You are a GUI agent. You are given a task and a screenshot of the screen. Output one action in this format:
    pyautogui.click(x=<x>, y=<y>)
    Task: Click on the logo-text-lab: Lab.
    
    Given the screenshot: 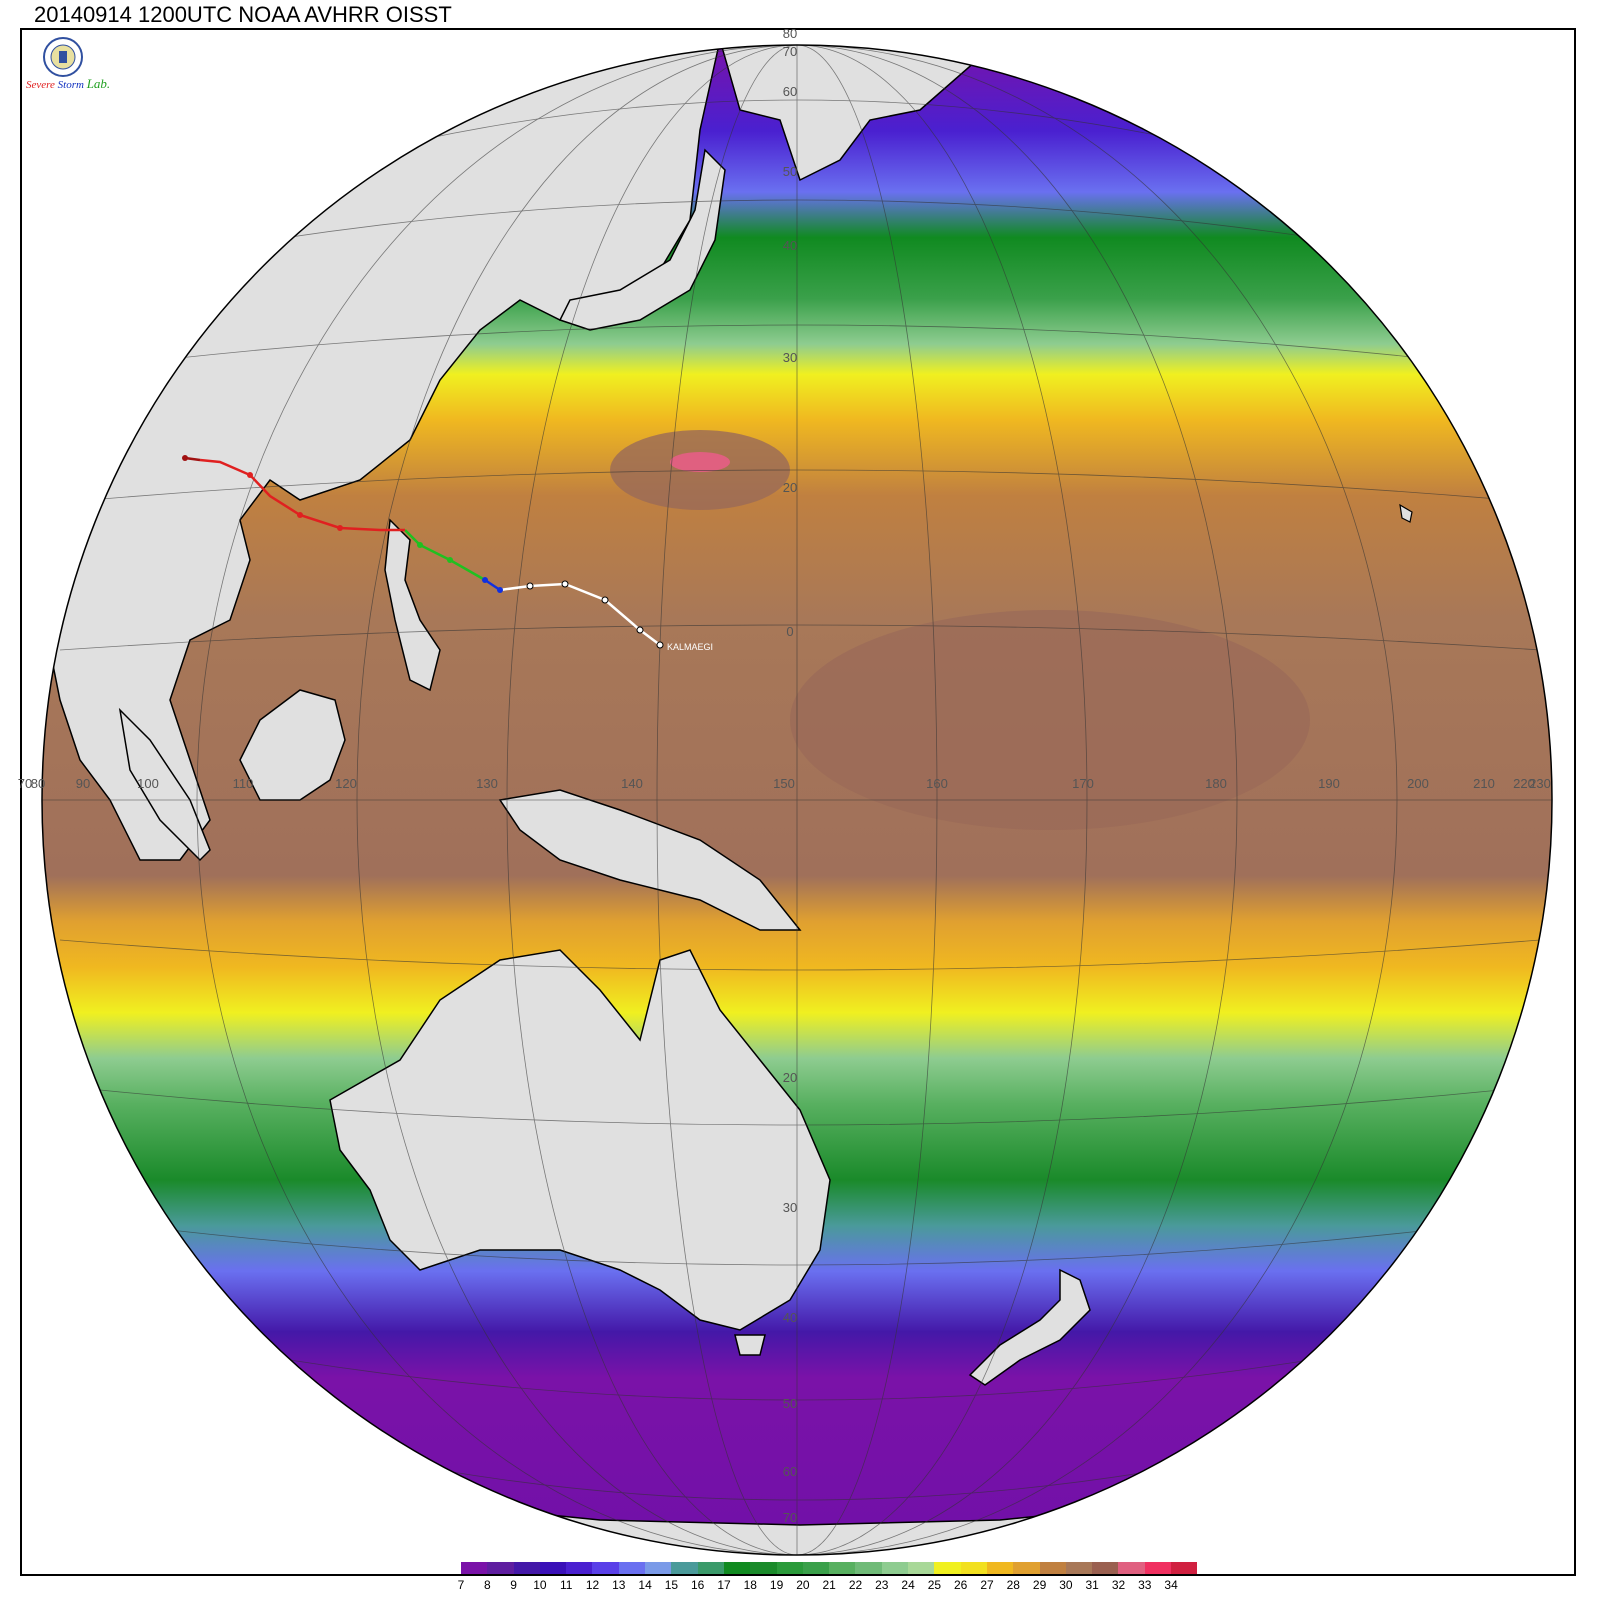 What is the action you would take?
    pyautogui.click(x=98, y=83)
    